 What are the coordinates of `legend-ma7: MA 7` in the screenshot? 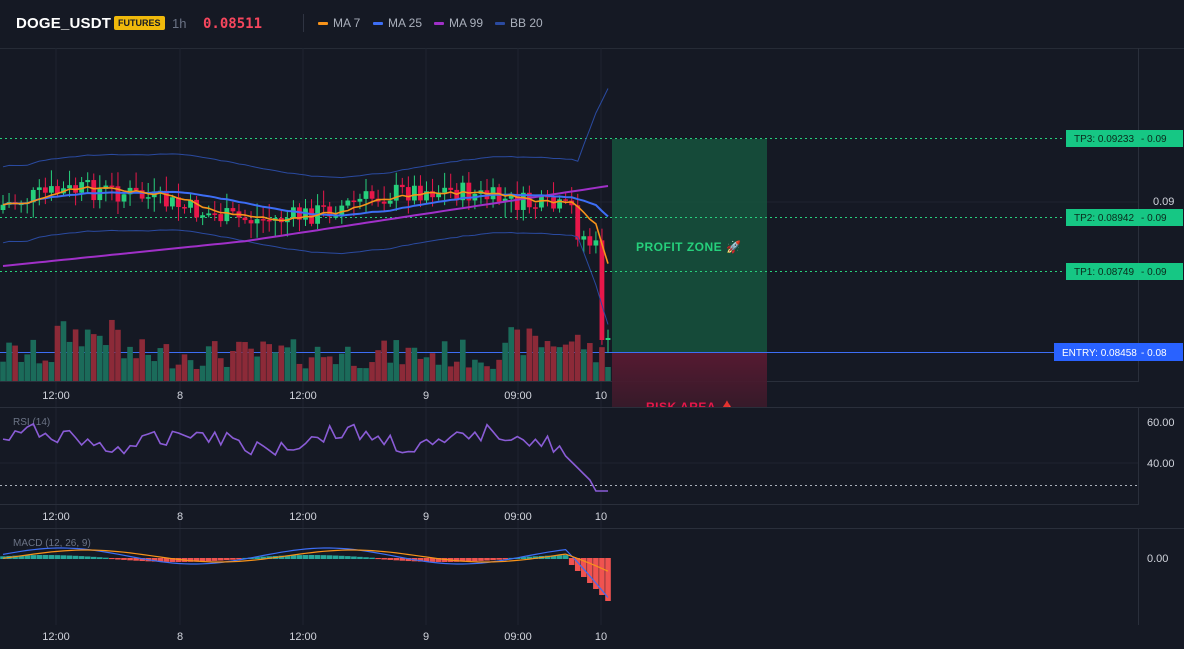 It's located at (339, 23).